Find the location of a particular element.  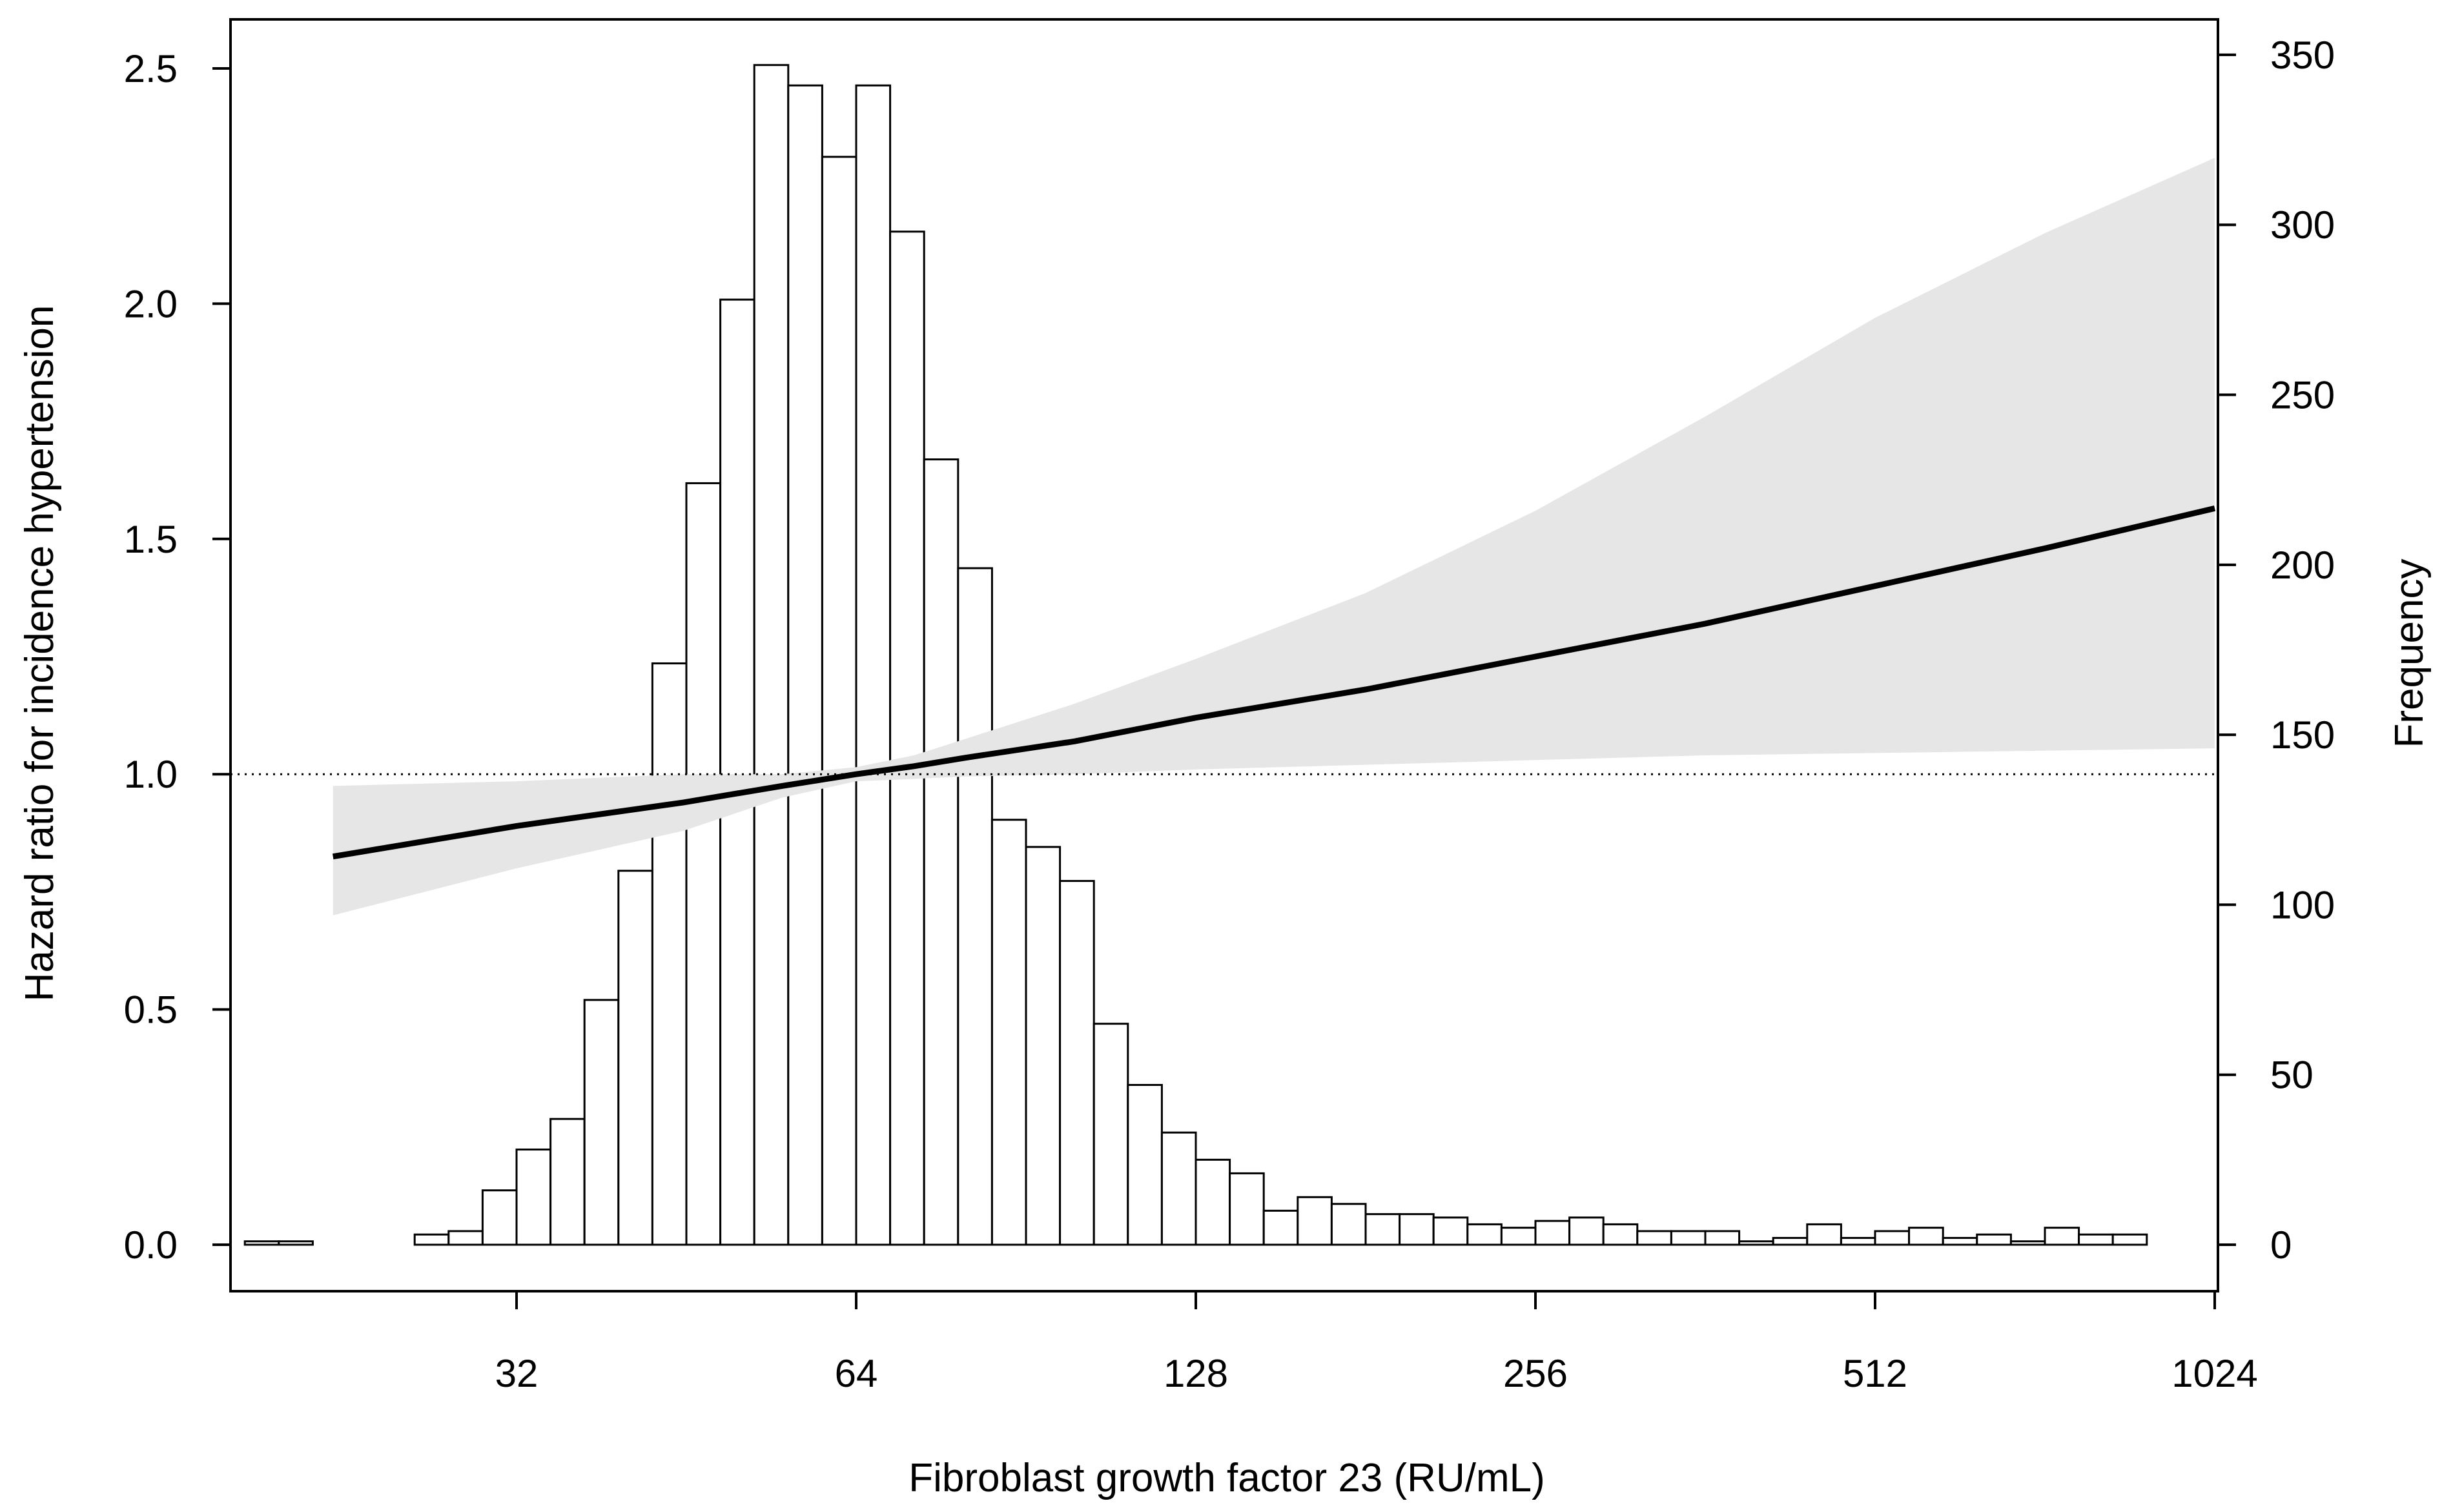

y-tick-label-right: 350 is located at coordinates (2302, 55).